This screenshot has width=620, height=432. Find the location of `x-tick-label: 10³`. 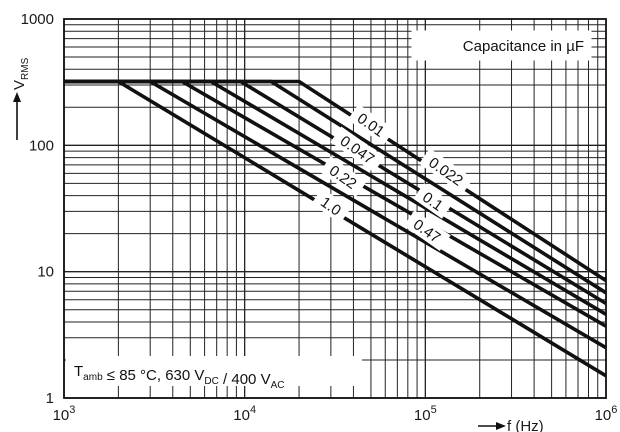

x-tick-label: 10³ is located at coordinates (64, 414).